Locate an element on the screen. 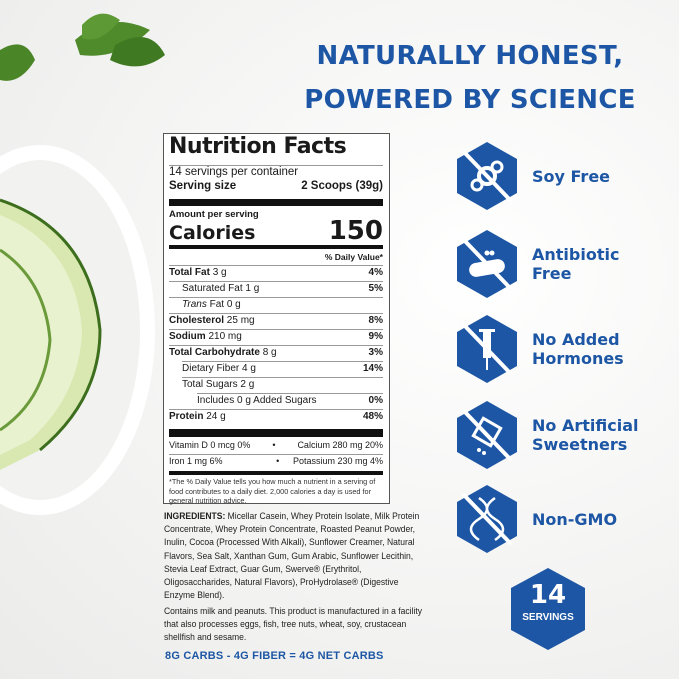 The width and height of the screenshot is (679, 679). no-hormones-icon is located at coordinates (487, 349).